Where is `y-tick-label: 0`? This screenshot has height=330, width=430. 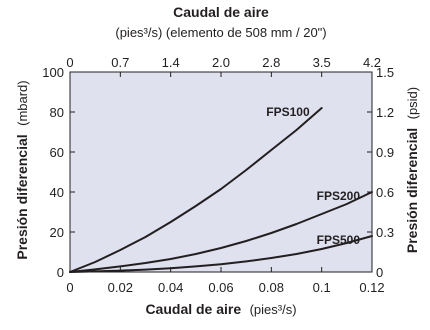
y-tick-label: 0 is located at coordinates (60, 272).